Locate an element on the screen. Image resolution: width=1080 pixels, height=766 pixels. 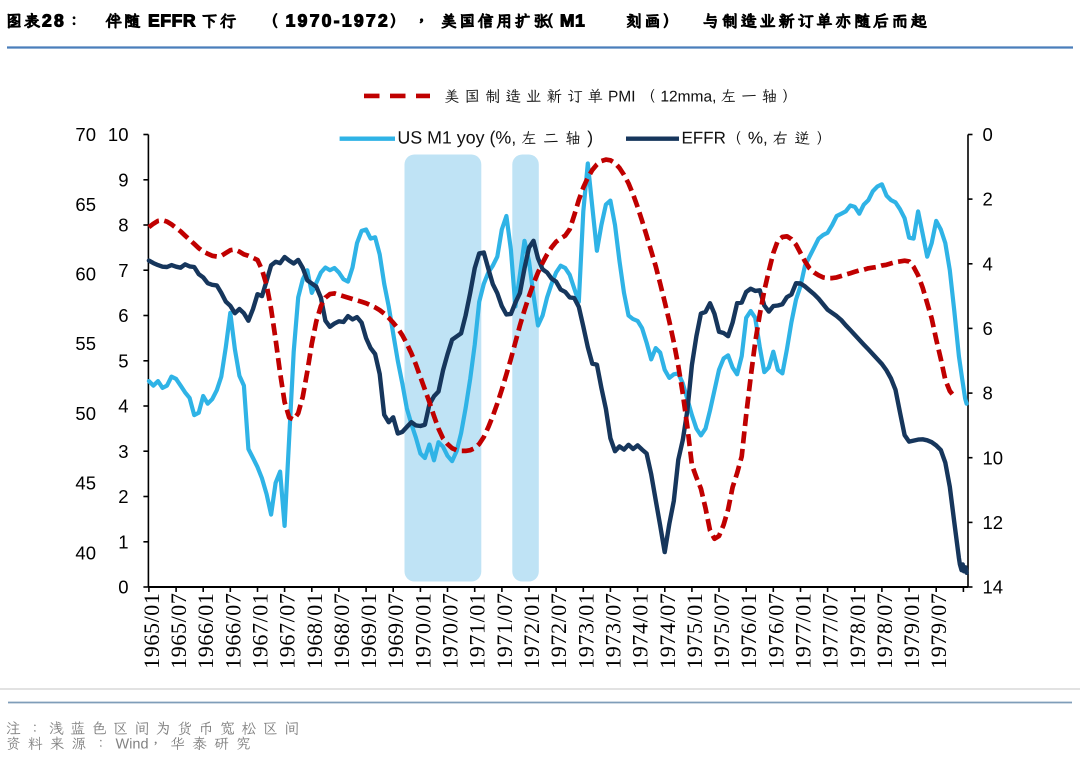
svg-text: 45 is located at coordinates (85, 483).